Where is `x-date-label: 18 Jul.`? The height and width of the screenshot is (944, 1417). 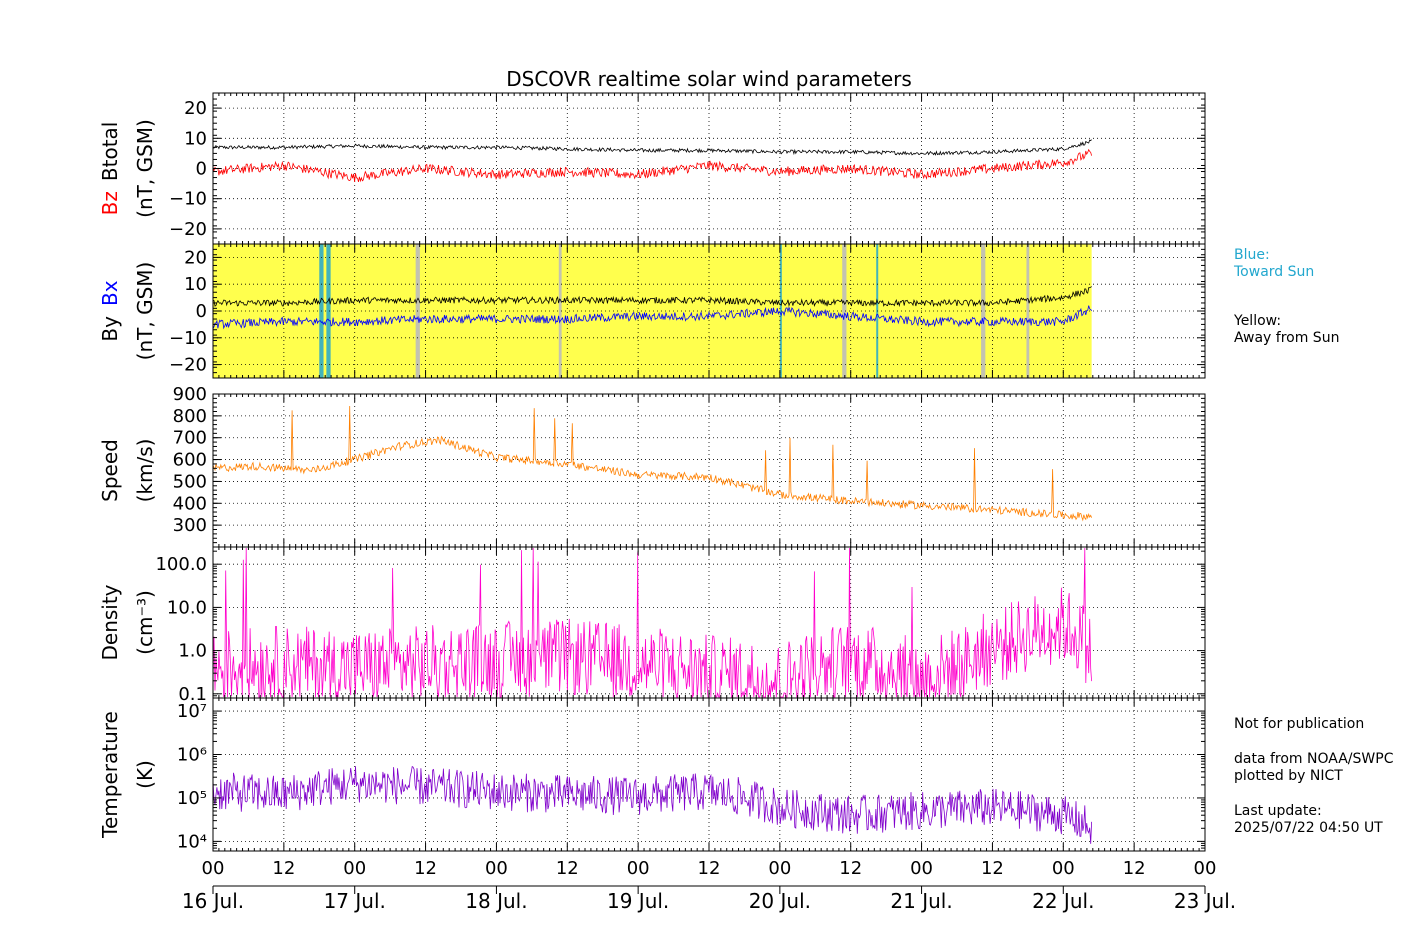 x-date-label: 18 Jul. is located at coordinates (496, 901).